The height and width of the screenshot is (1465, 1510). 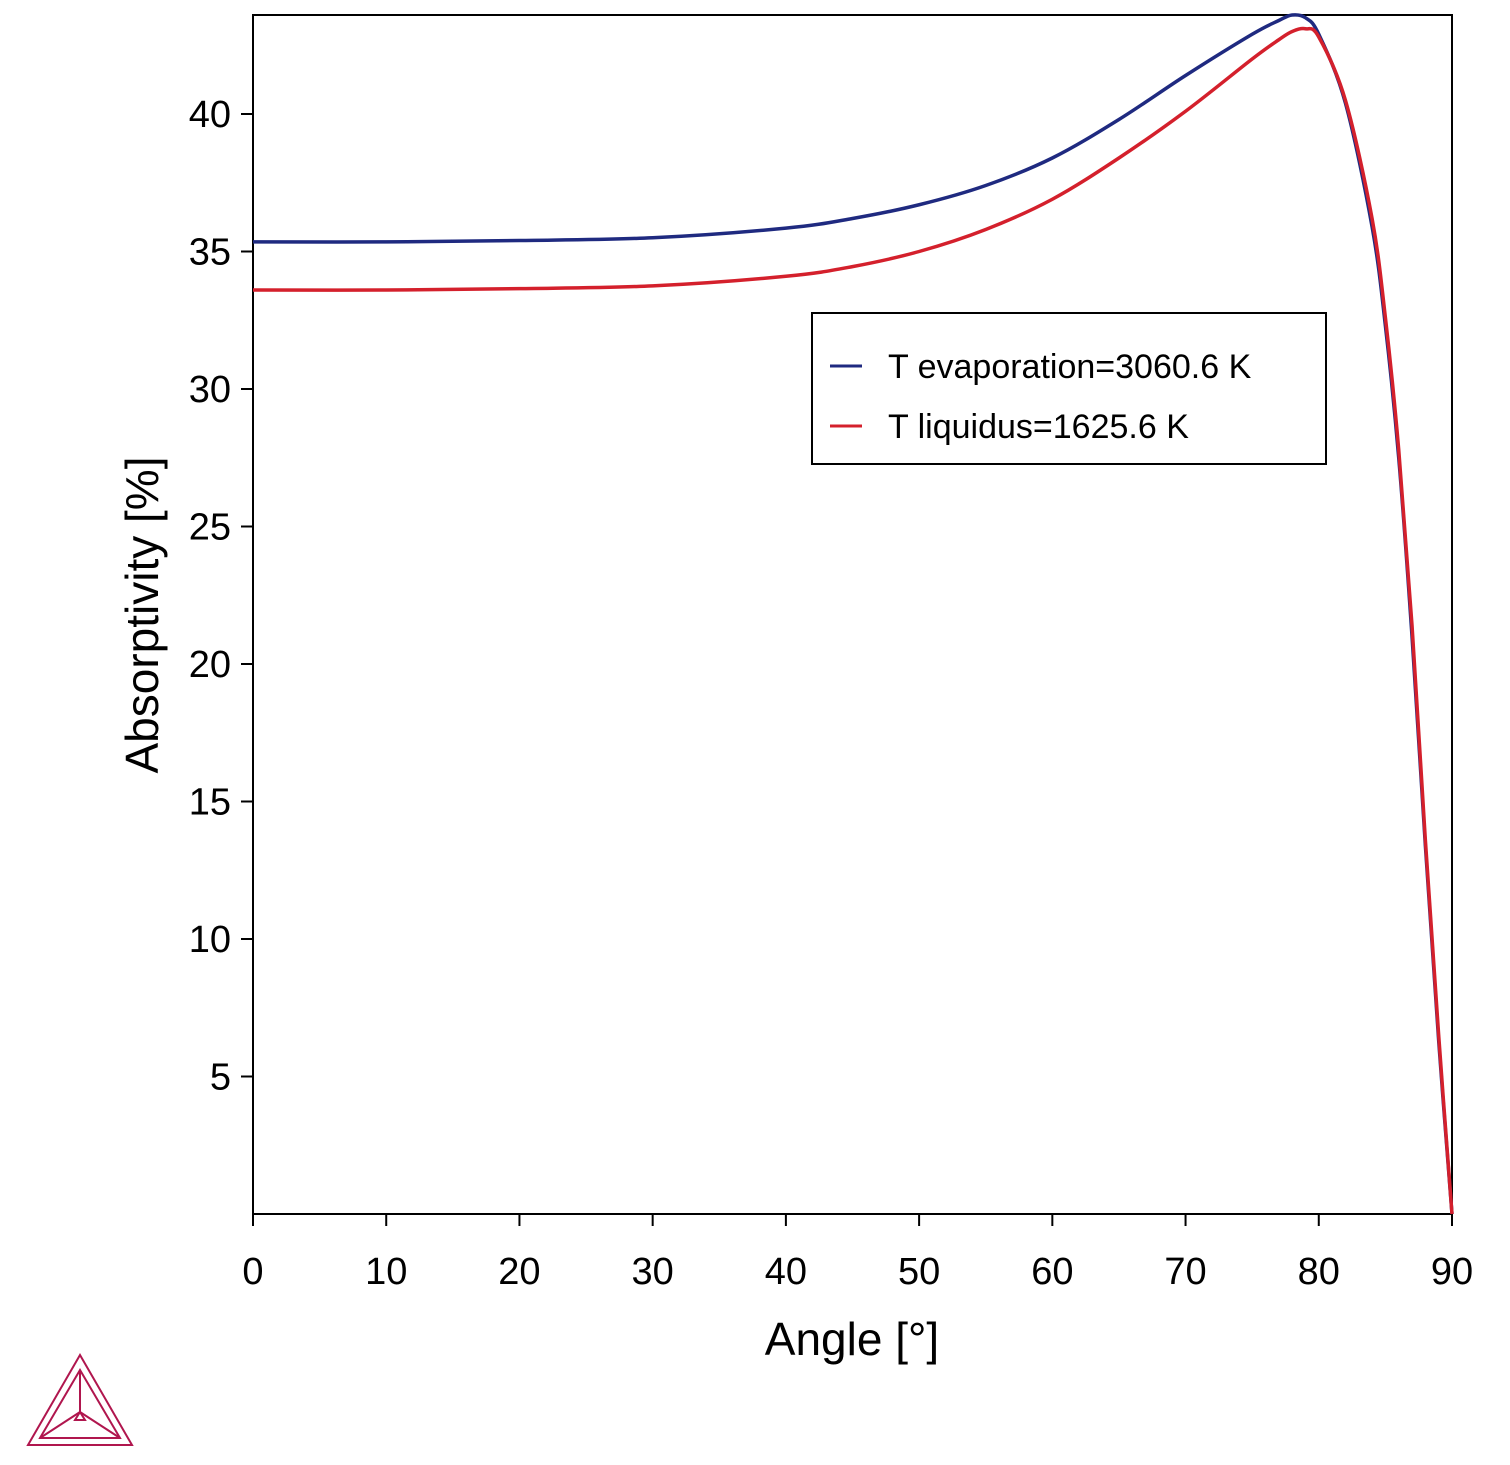 I want to click on y-tick-label: 20, so click(x=210, y=665).